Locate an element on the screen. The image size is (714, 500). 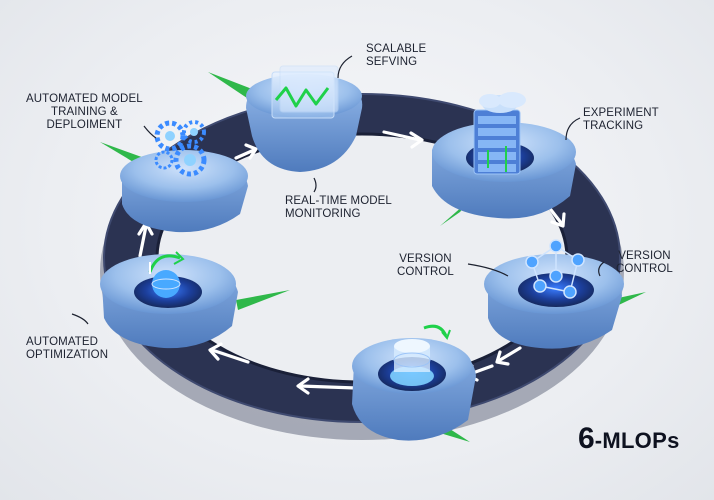
module-version-control-right is located at coordinates (554, 294).